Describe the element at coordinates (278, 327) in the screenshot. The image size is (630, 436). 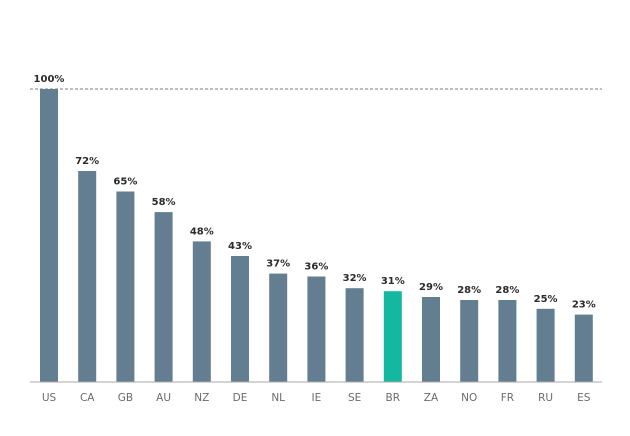
I see `bar-nl` at that location.